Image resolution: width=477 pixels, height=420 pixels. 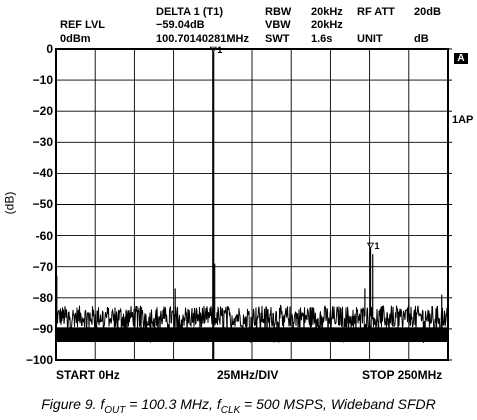 I want to click on caption-suffix: = 500 MSPS, Wideband SFDR, so click(x=338, y=404).